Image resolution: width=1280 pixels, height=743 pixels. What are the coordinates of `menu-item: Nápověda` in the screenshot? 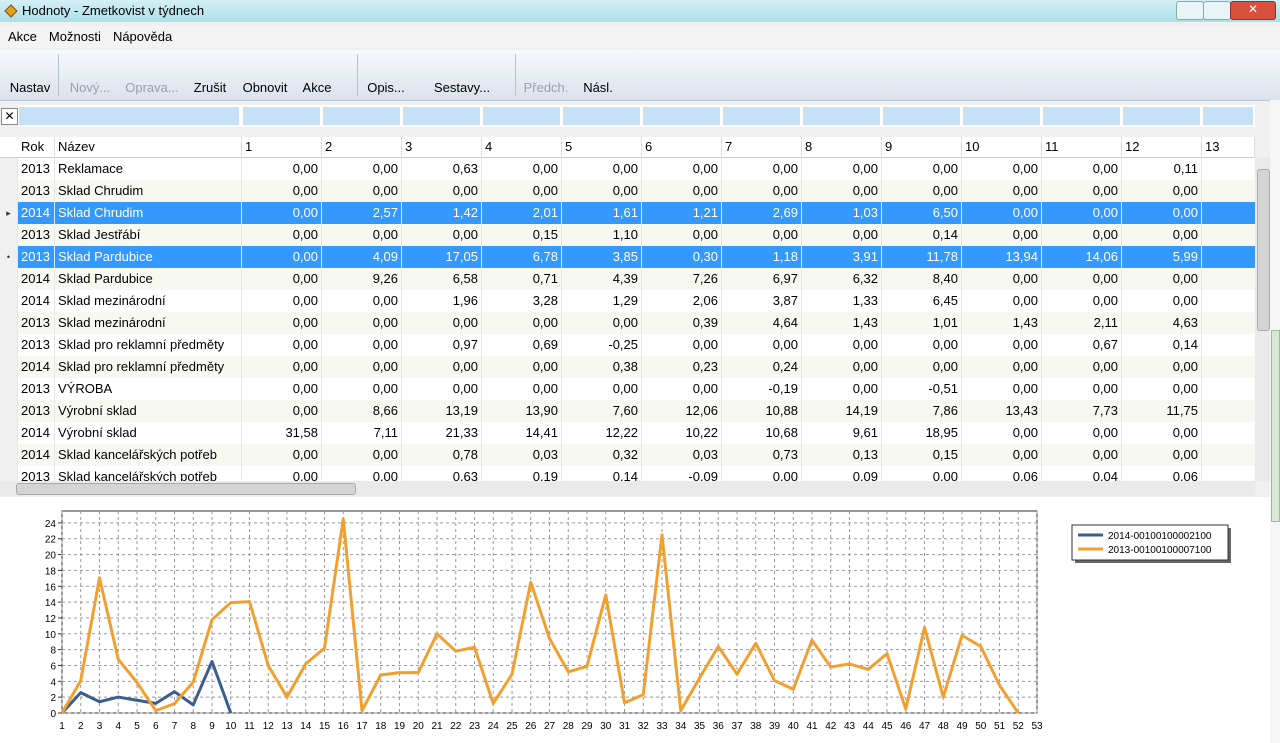 It's located at (142, 36).